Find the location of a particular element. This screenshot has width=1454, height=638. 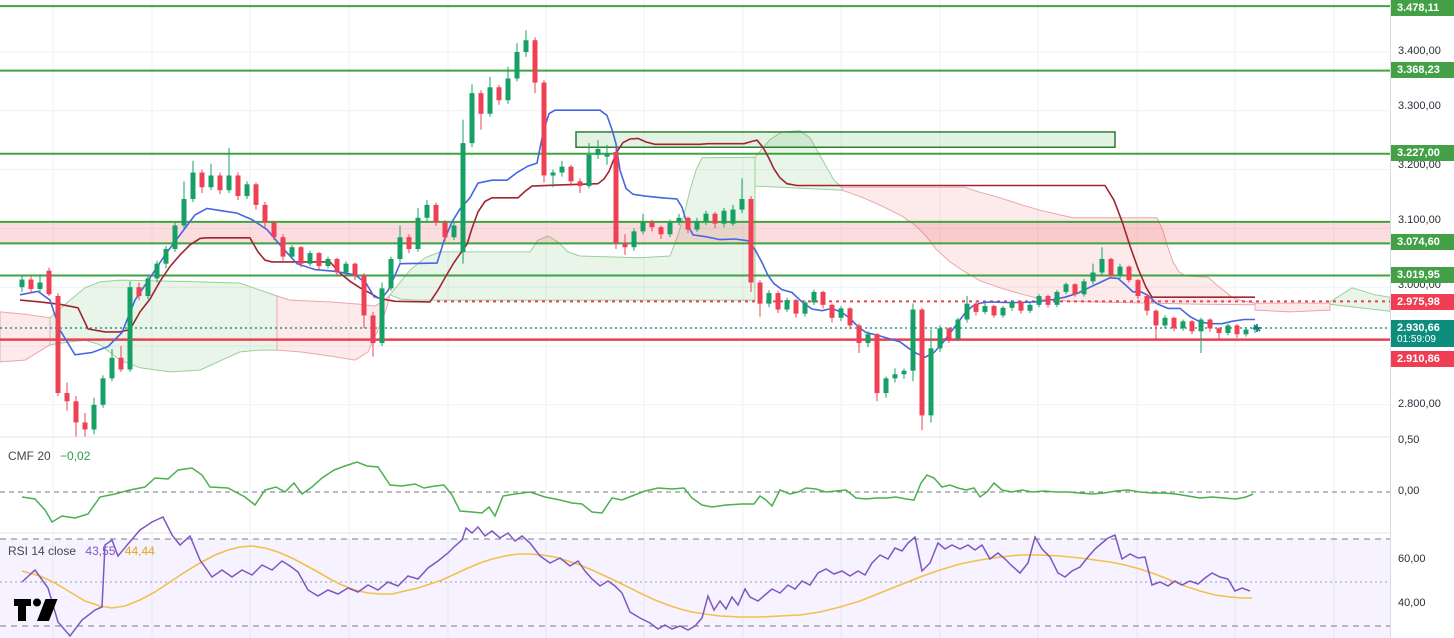

bar-countdown-timer: 01:59:09 is located at coordinates (1416, 339).